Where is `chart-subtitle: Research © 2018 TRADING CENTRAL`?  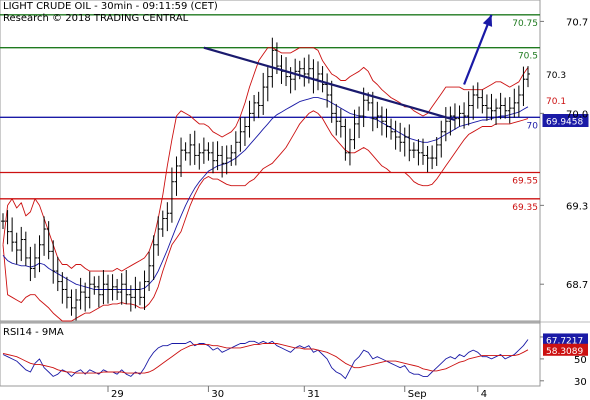
chart-subtitle: Research © 2018 TRADING CENTRAL is located at coordinates (96, 18).